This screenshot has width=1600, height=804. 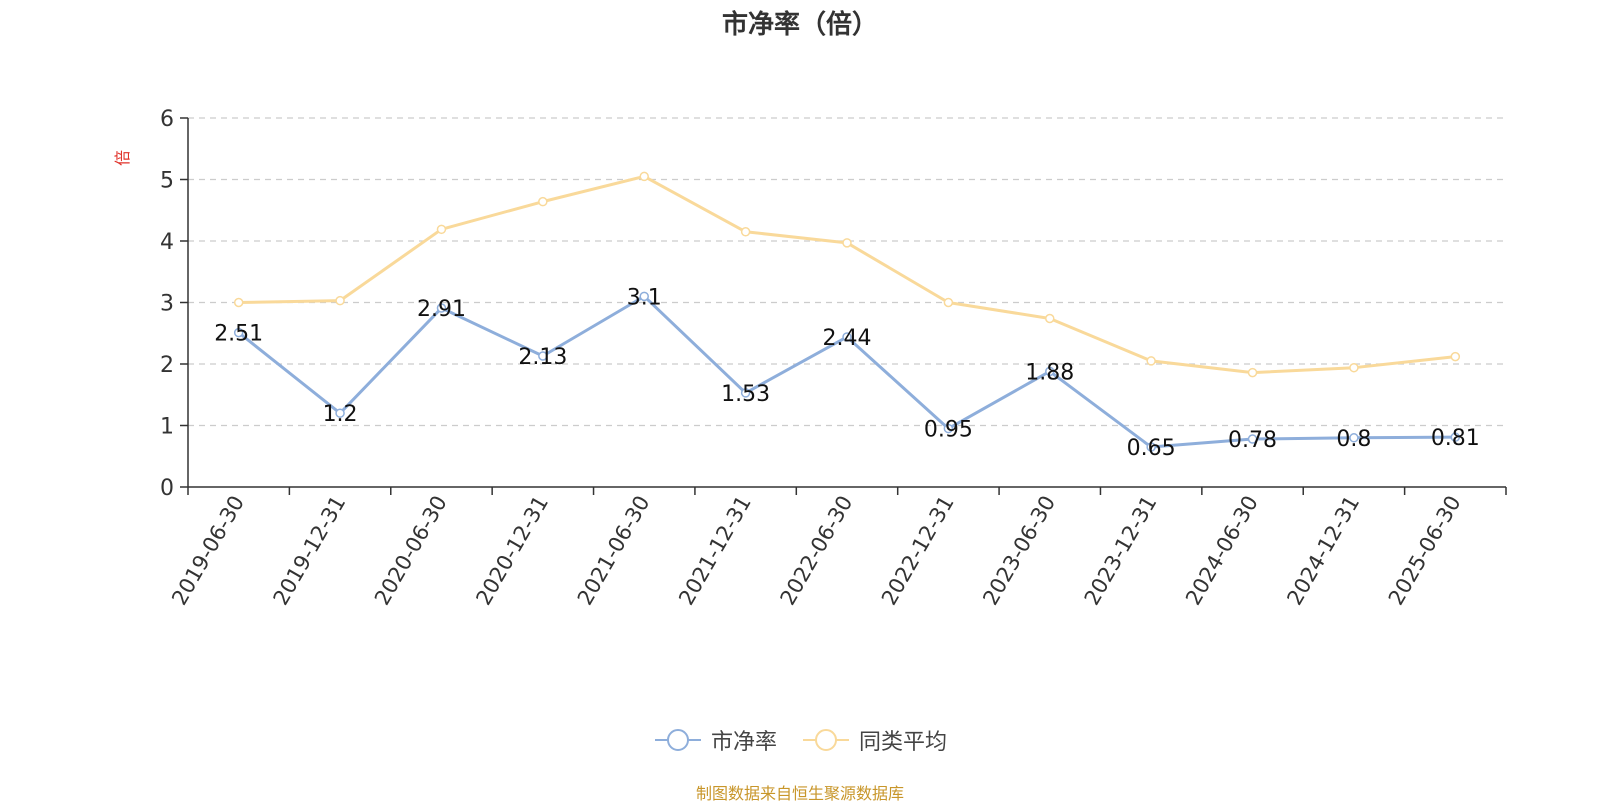 What do you see at coordinates (512, 551) in the screenshot?
I see `x-tick-label: 2020-12-31` at bounding box center [512, 551].